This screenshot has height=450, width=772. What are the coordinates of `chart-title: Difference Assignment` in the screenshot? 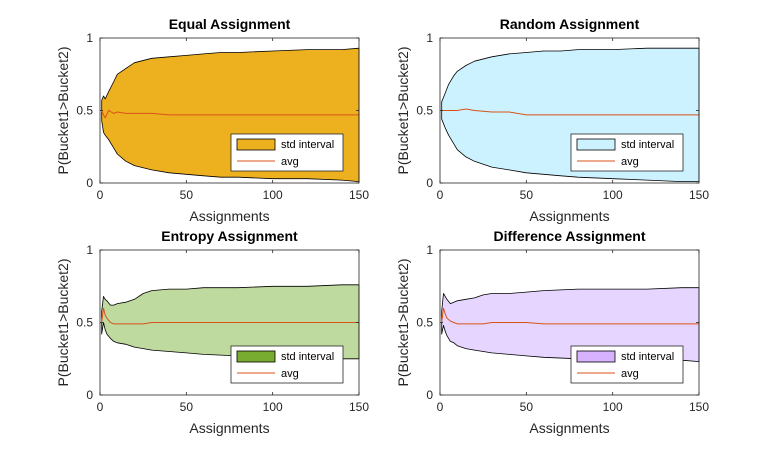 It's located at (570, 236).